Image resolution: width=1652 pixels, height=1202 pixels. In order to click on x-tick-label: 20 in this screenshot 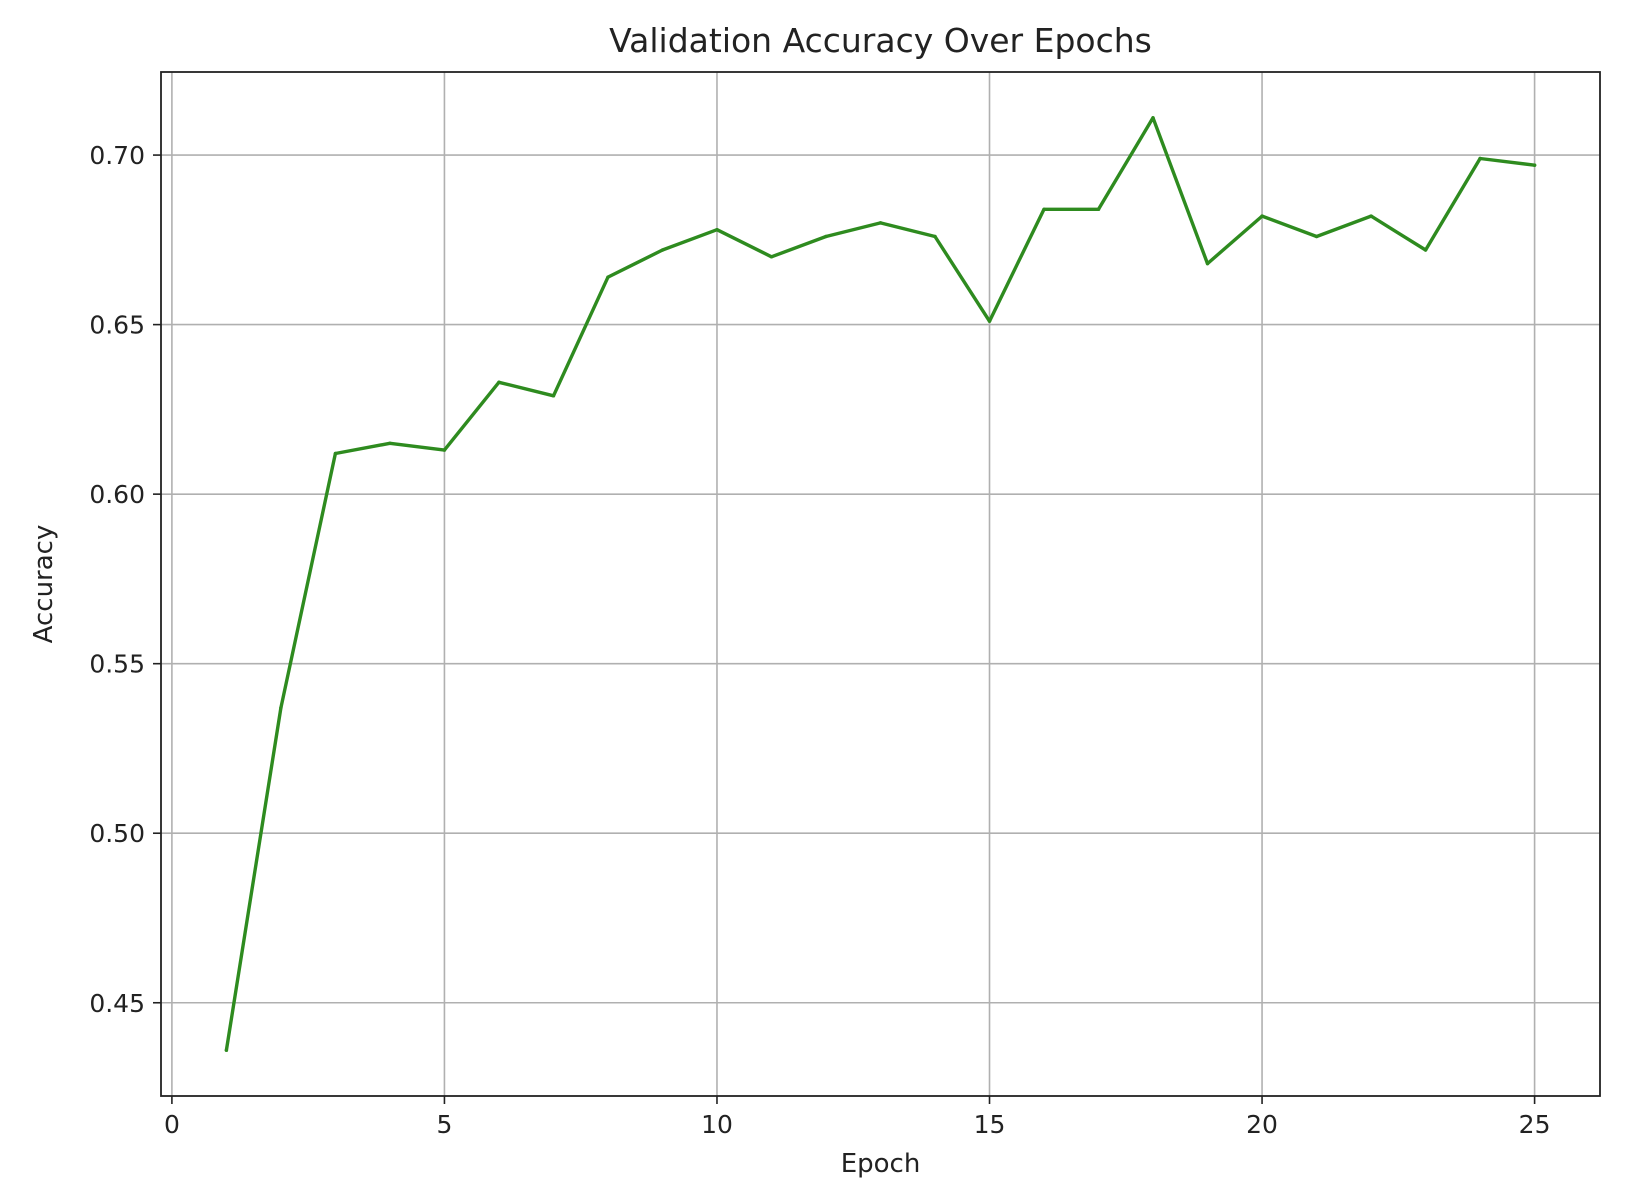, I will do `click(1262, 1124)`.